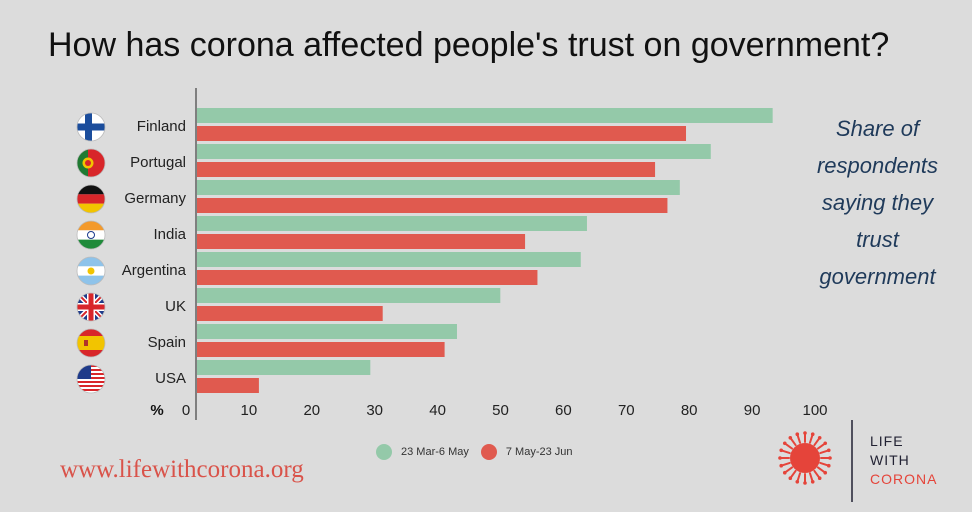  What do you see at coordinates (155, 198) in the screenshot?
I see `category-label-germany: Germany` at bounding box center [155, 198].